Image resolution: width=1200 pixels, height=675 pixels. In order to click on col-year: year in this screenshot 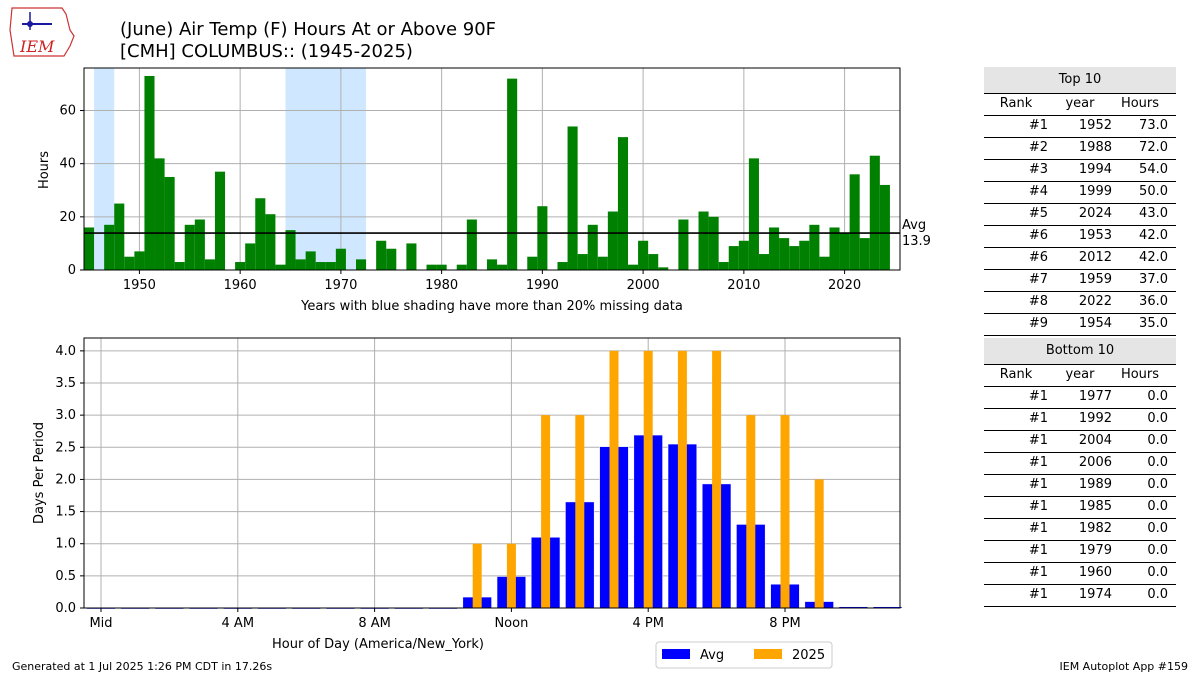, I will do `click(1080, 103)`.